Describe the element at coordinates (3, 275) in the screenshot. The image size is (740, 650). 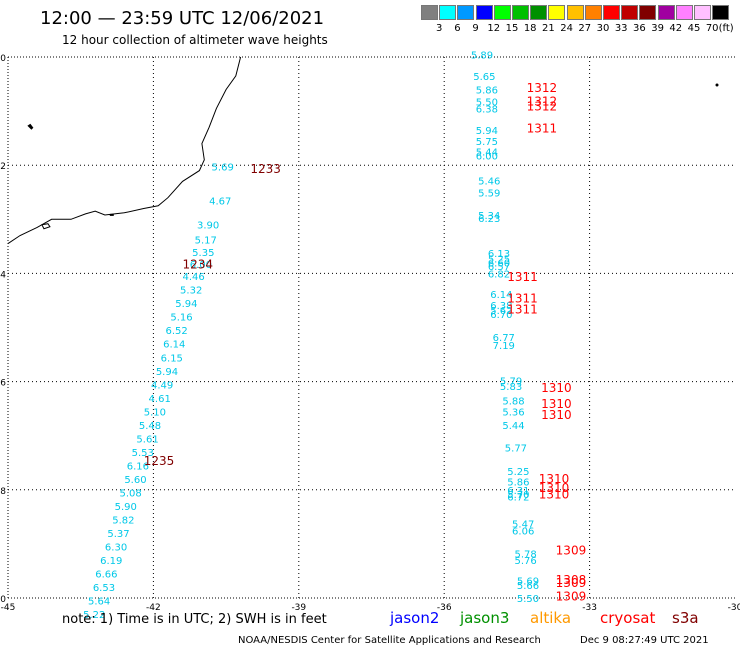
I see `y-tick-label: -24` at that location.